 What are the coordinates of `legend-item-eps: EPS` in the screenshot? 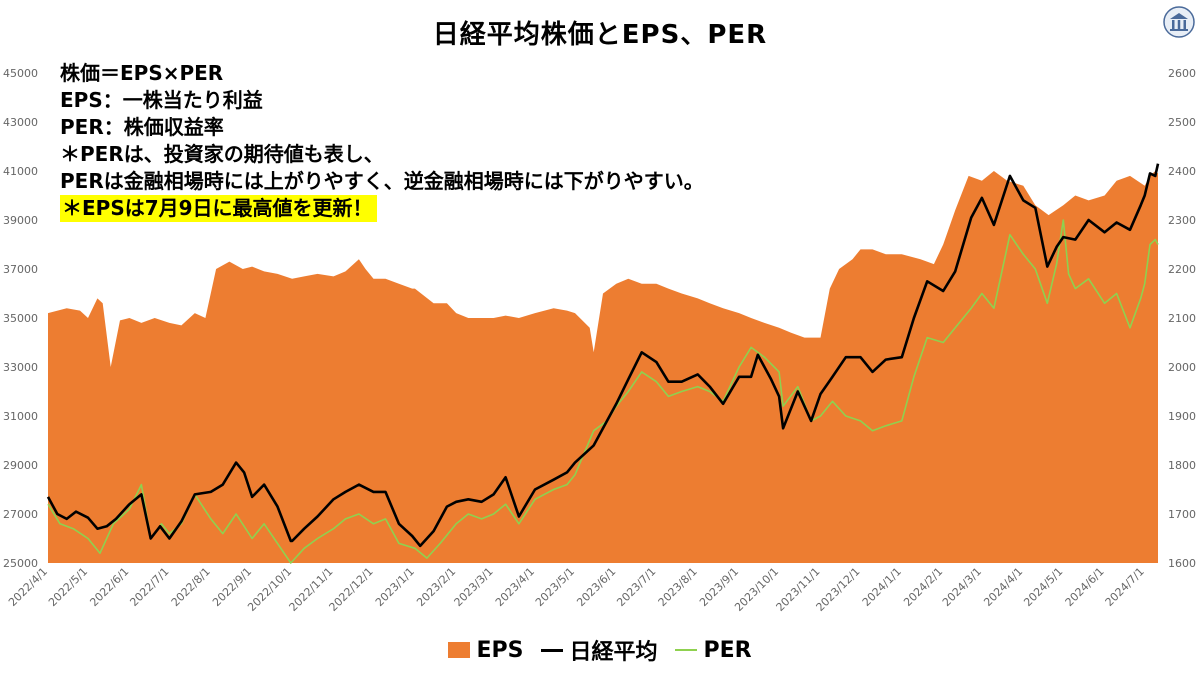 It's located at (485, 650).